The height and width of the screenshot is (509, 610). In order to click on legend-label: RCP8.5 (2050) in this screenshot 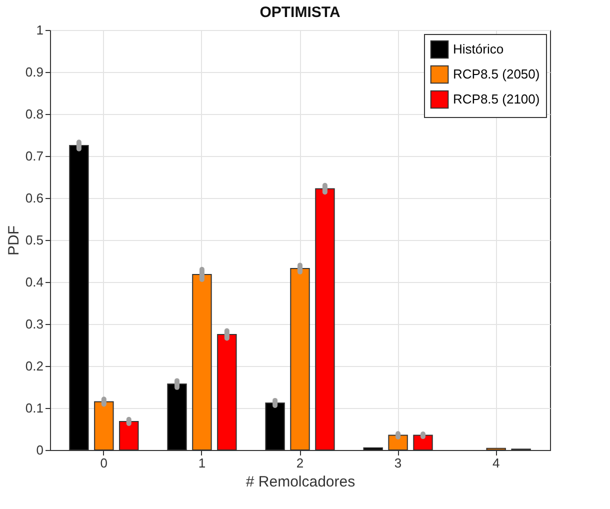, I will do `click(496, 74)`.